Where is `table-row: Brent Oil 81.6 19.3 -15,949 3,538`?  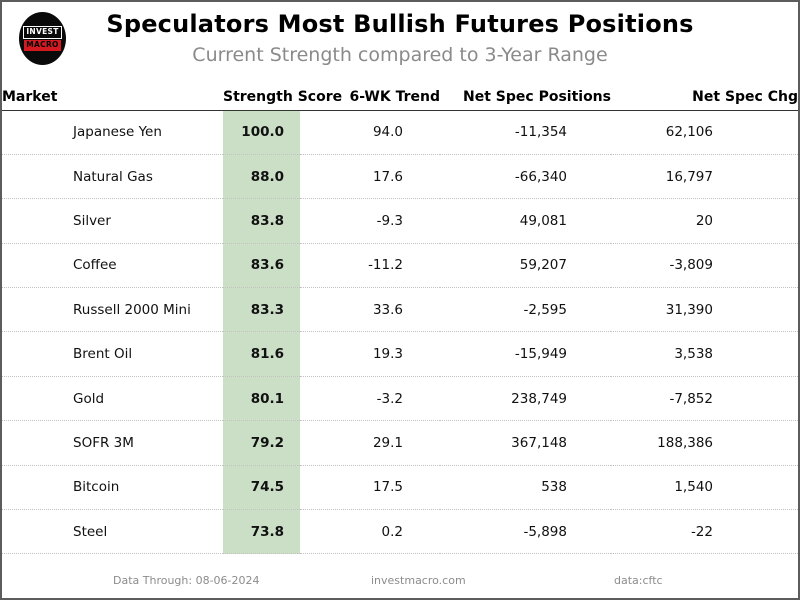 table-row: Brent Oil 81.6 19.3 -15,949 3,538 is located at coordinates (400, 354).